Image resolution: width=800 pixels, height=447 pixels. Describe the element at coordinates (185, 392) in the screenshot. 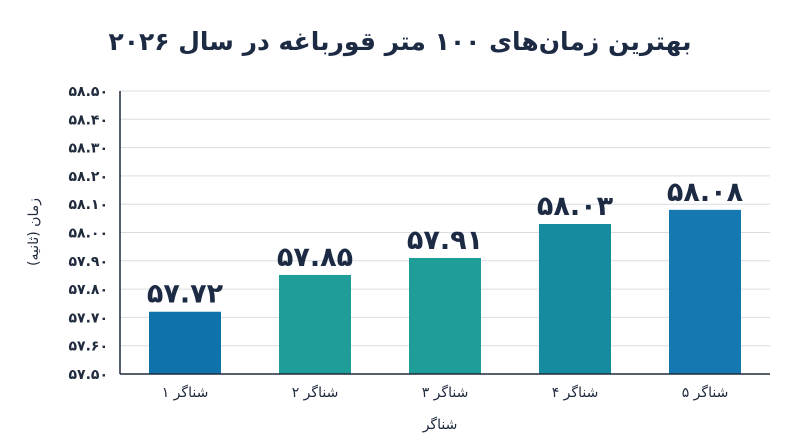

I see `x-tick-label: شناگر ۱` at that location.